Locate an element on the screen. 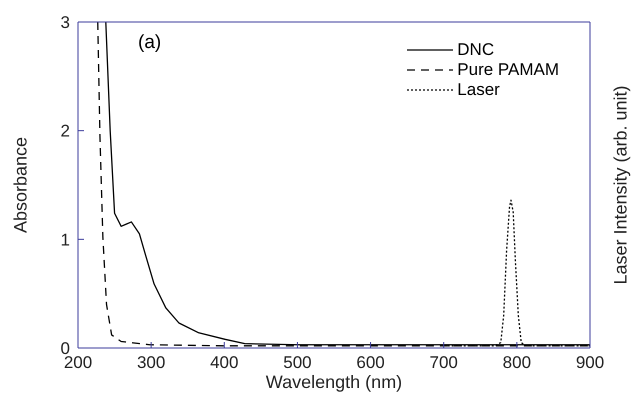  x-tick-label: 300 is located at coordinates (151, 362).